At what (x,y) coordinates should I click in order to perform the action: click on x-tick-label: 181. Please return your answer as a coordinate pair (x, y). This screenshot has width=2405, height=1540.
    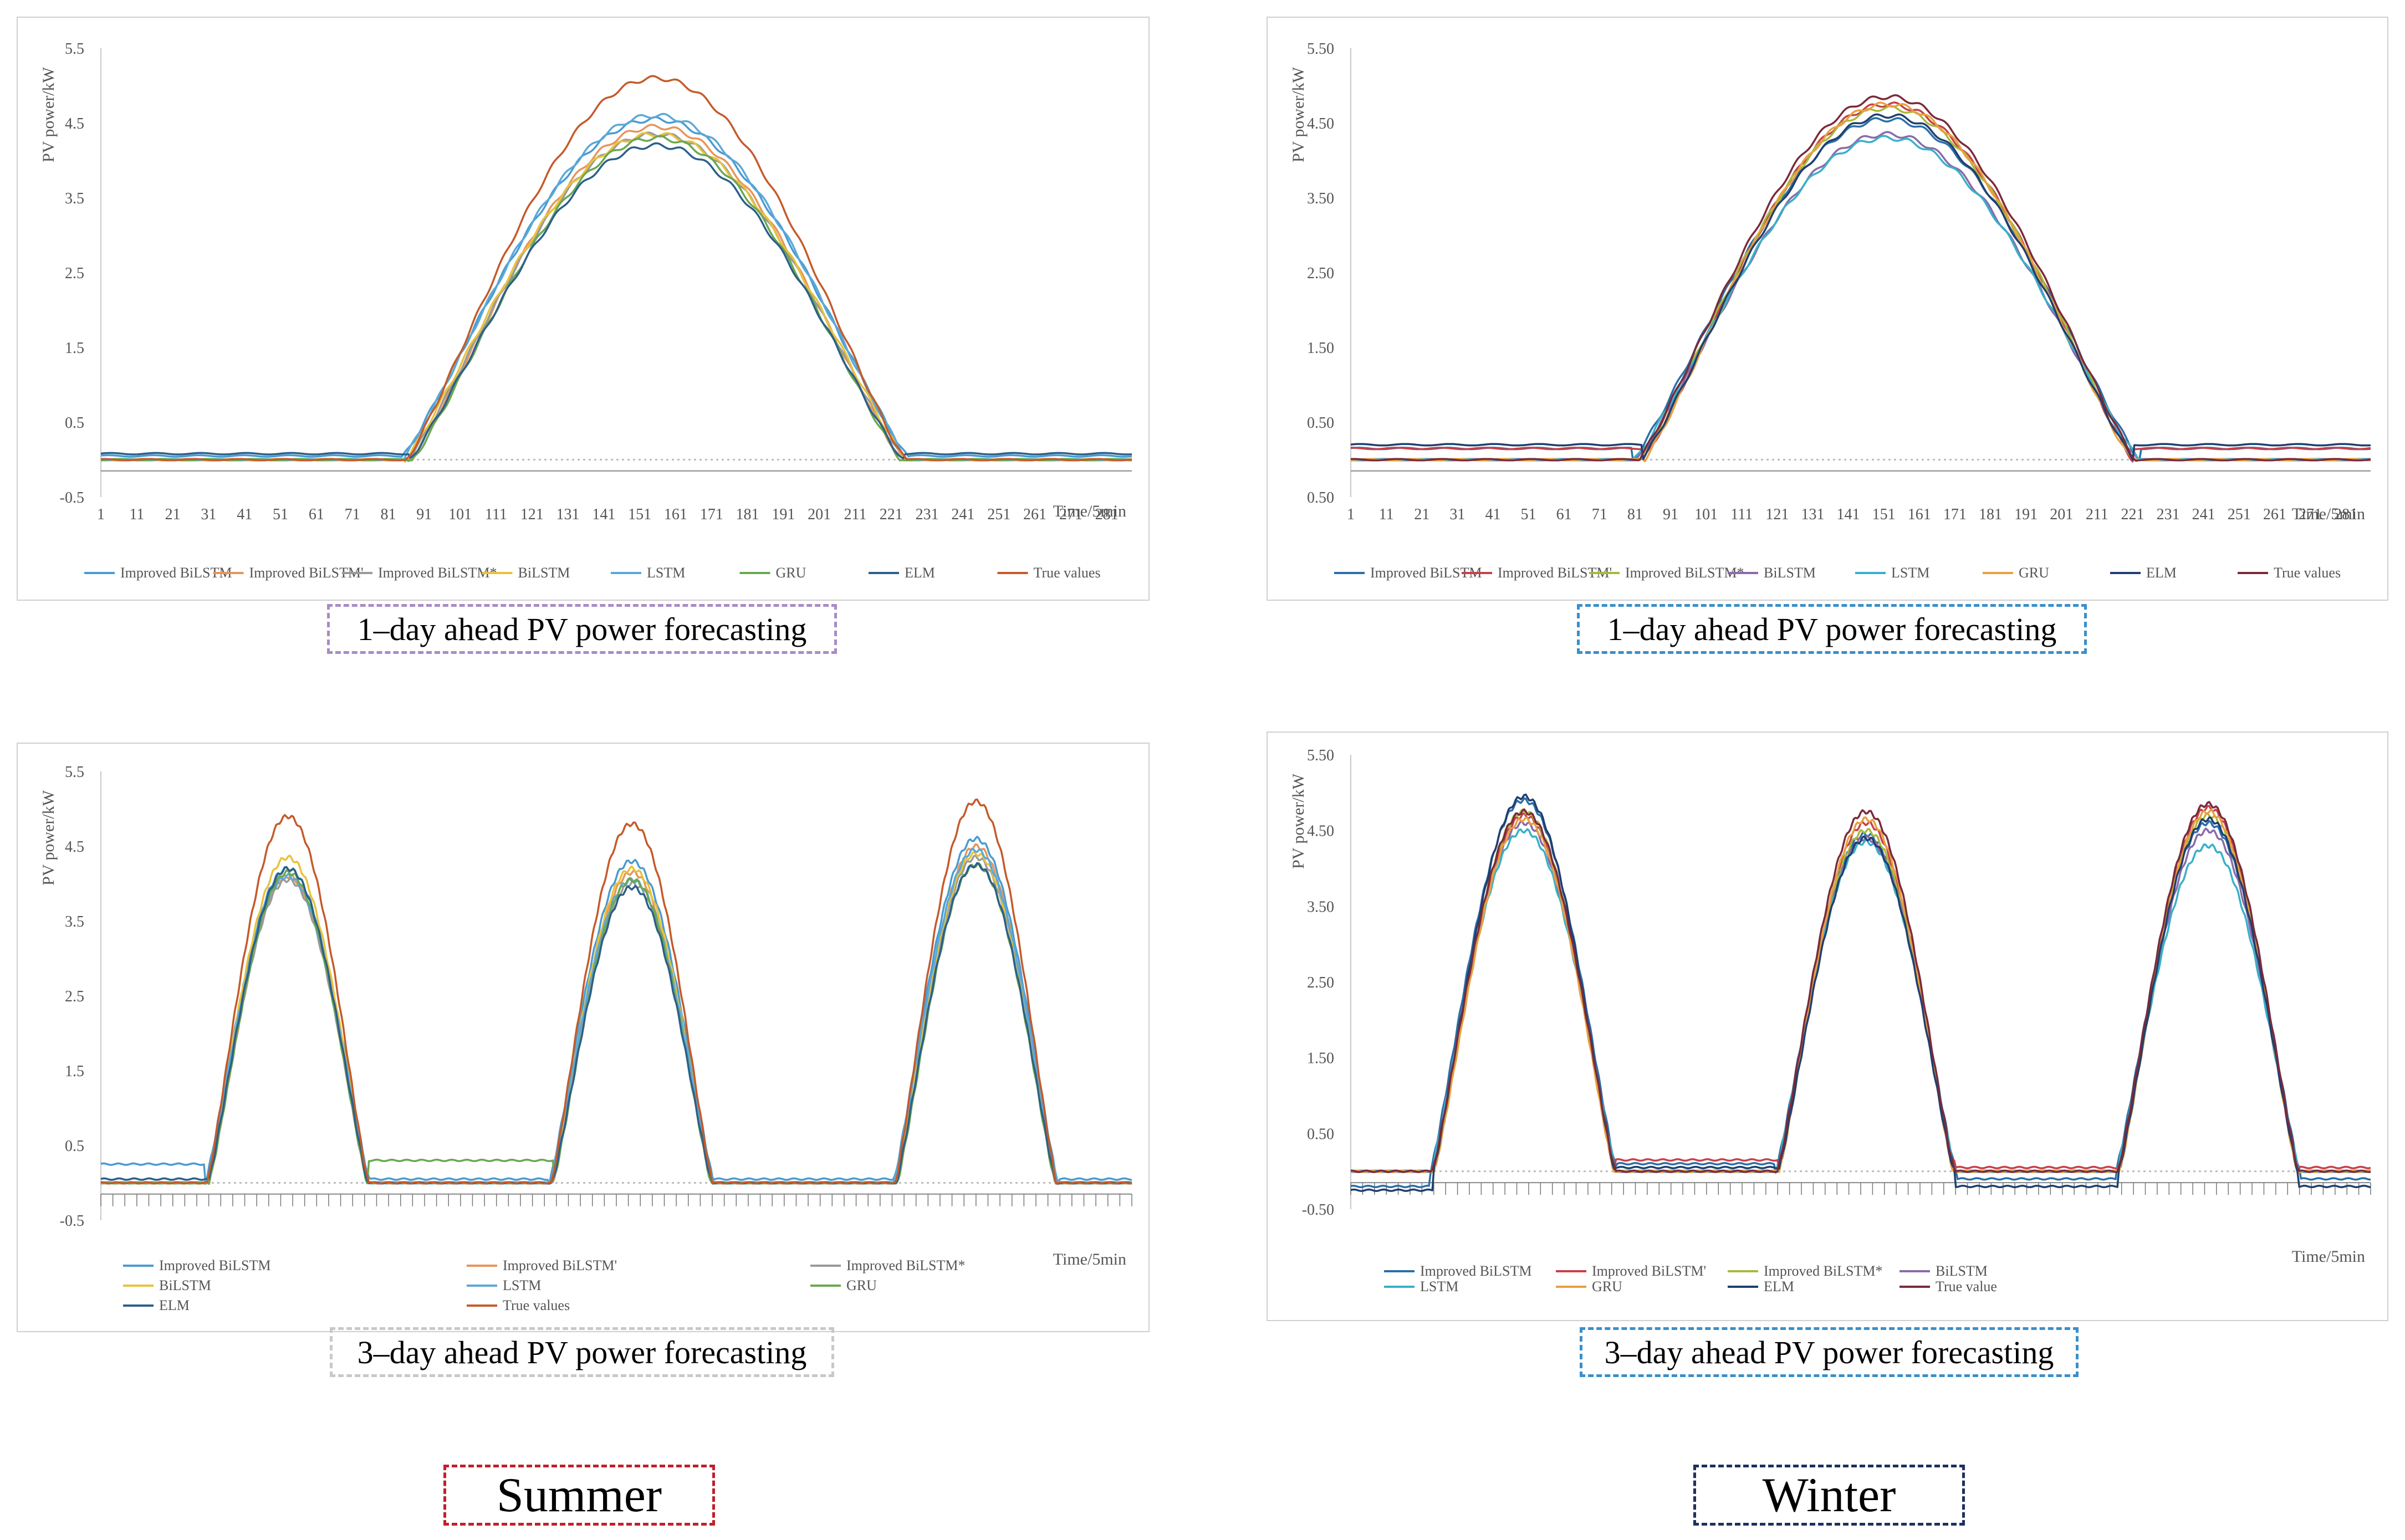
    Looking at the image, I should click on (747, 514).